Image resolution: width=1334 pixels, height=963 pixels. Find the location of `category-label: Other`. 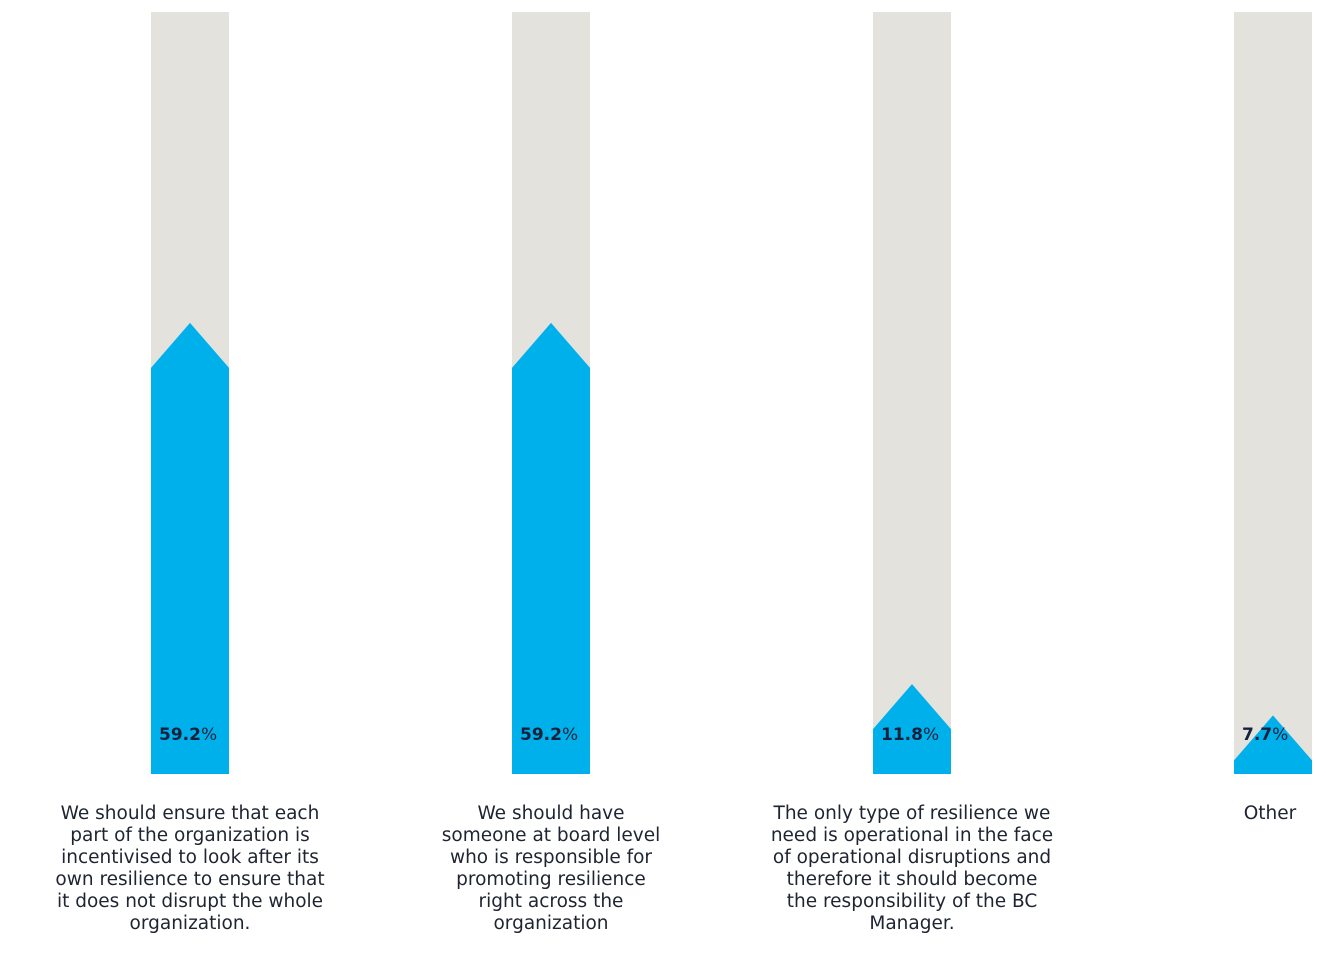

category-label: Other is located at coordinates (1270, 813).